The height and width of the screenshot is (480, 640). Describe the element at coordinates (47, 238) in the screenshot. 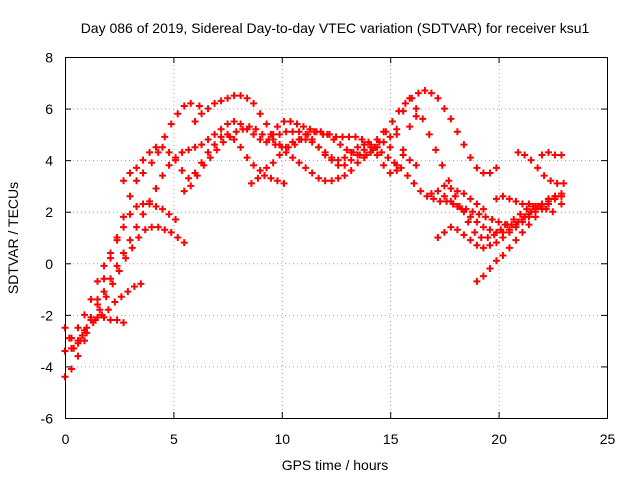

I see `y-tick-labels: -6 -4 -2 0 2 4 6 8` at that location.